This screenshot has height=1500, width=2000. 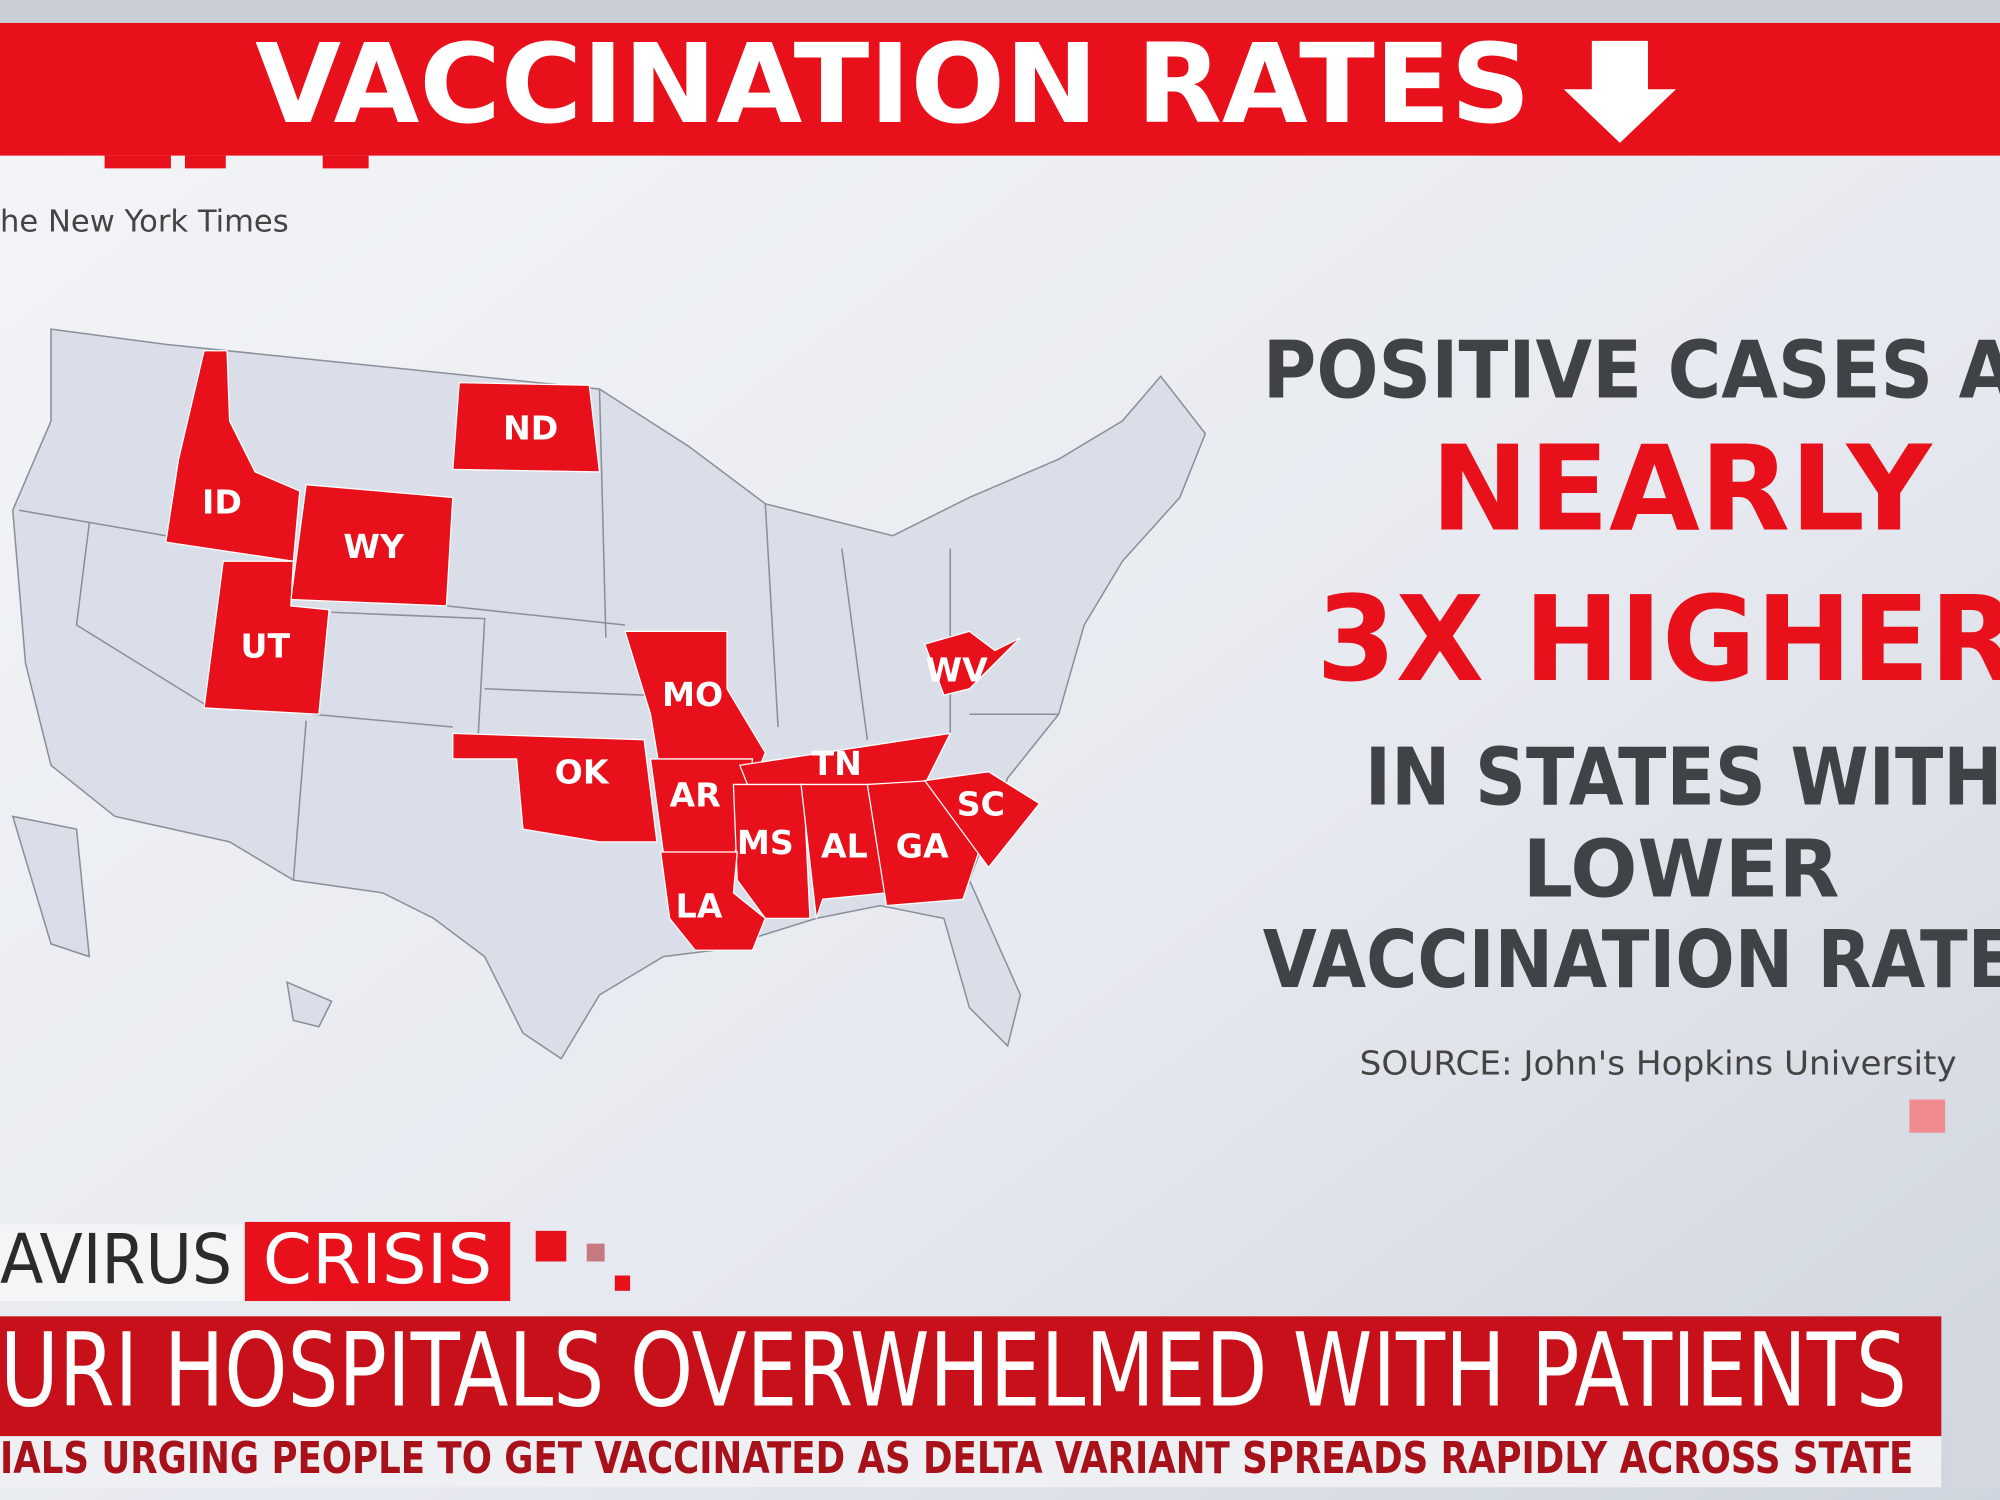 I want to click on state-label: UT, so click(x=266, y=645).